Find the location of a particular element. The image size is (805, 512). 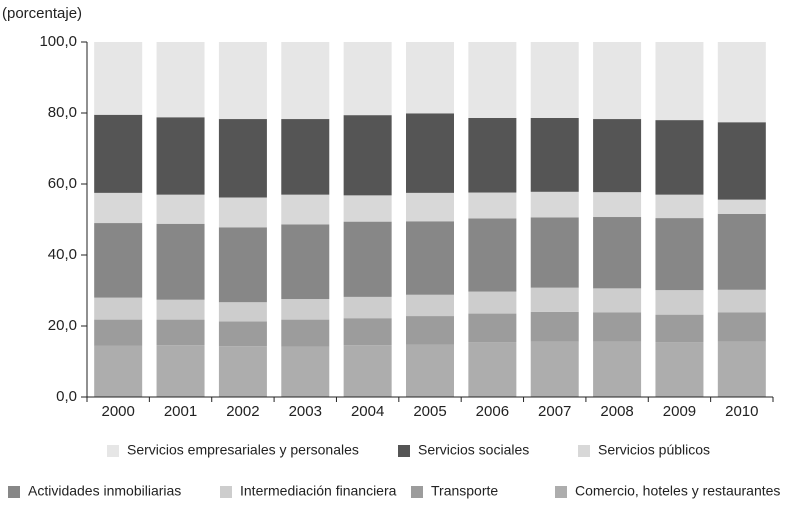

x-tick-label: 2007 is located at coordinates (554, 411).